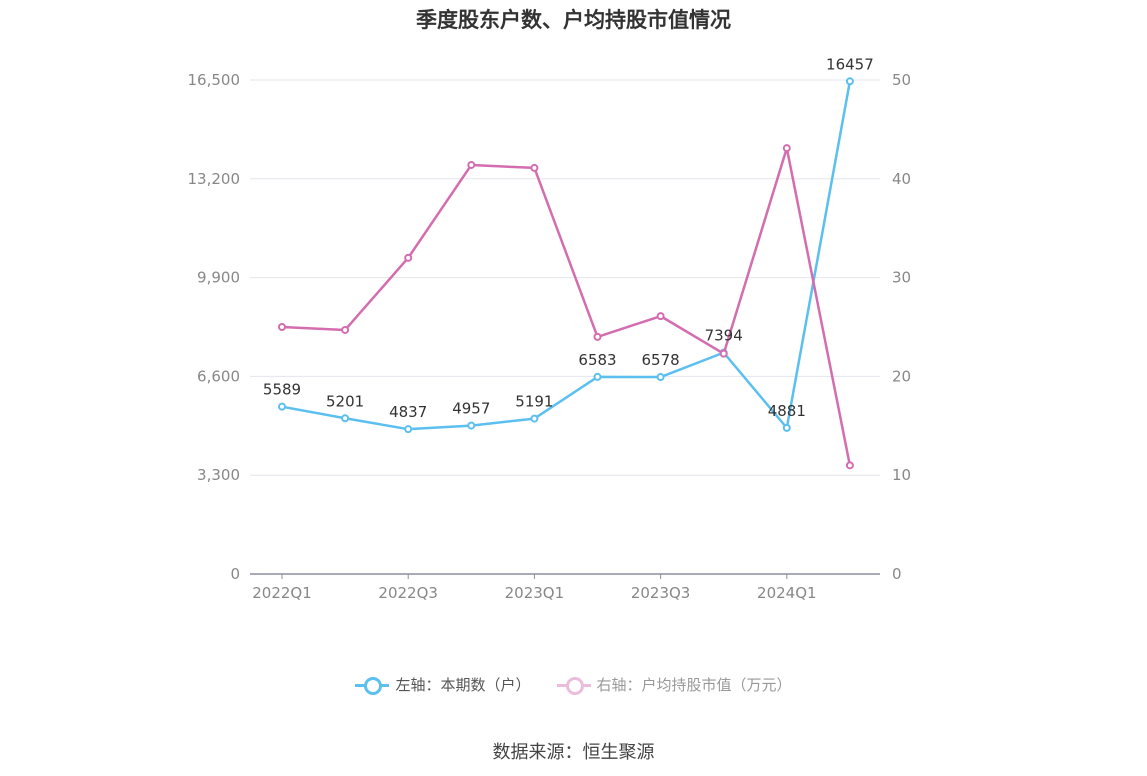  I want to click on data-label: 5201, so click(345, 401).